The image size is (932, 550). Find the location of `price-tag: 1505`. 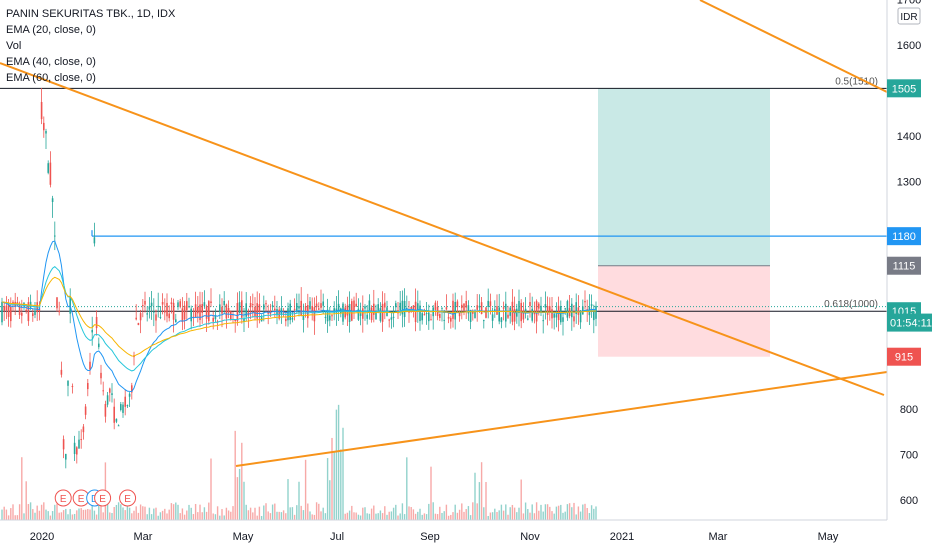

price-tag: 1505 is located at coordinates (904, 88).